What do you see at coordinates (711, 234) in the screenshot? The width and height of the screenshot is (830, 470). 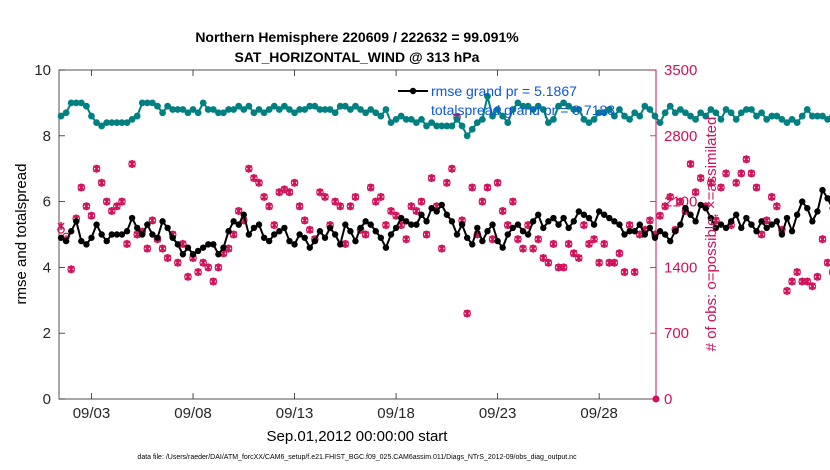 I see `y-axis-right-label: # of obs: o=possible; ×=assimilated` at bounding box center [711, 234].